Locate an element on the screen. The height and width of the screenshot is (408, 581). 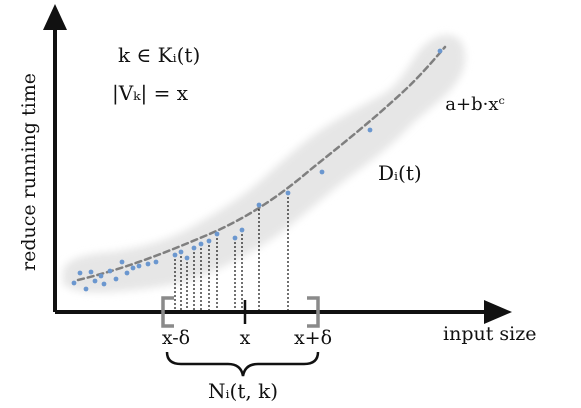
tick-label-left: x-δ is located at coordinates (176, 338).